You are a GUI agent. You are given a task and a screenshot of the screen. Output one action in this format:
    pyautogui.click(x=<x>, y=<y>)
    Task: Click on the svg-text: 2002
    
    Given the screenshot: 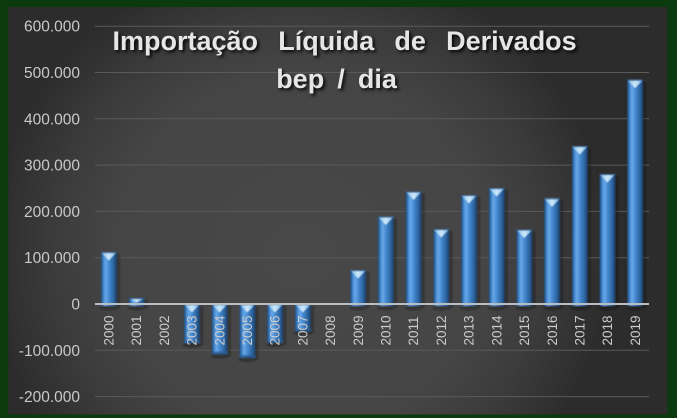 What is the action you would take?
    pyautogui.click(x=164, y=330)
    